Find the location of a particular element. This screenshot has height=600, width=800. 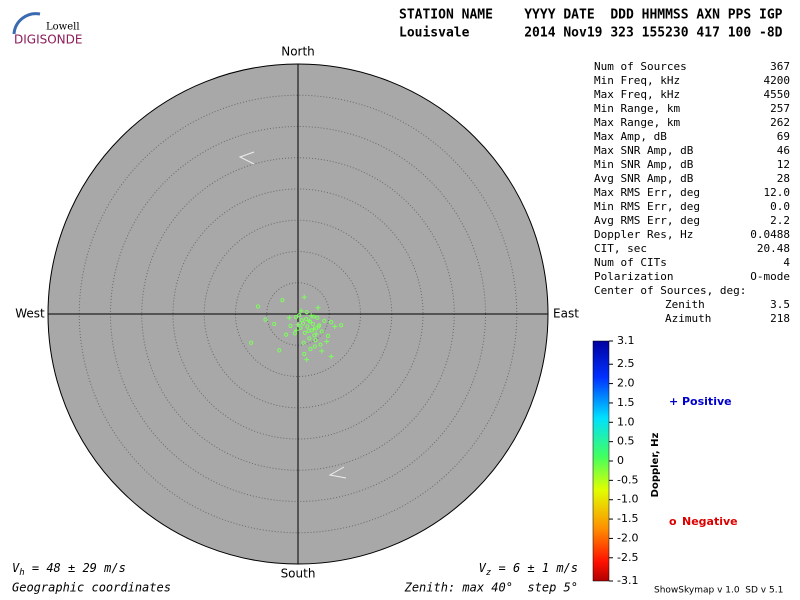

colorbar-tick-label: 0 is located at coordinates (620, 460).